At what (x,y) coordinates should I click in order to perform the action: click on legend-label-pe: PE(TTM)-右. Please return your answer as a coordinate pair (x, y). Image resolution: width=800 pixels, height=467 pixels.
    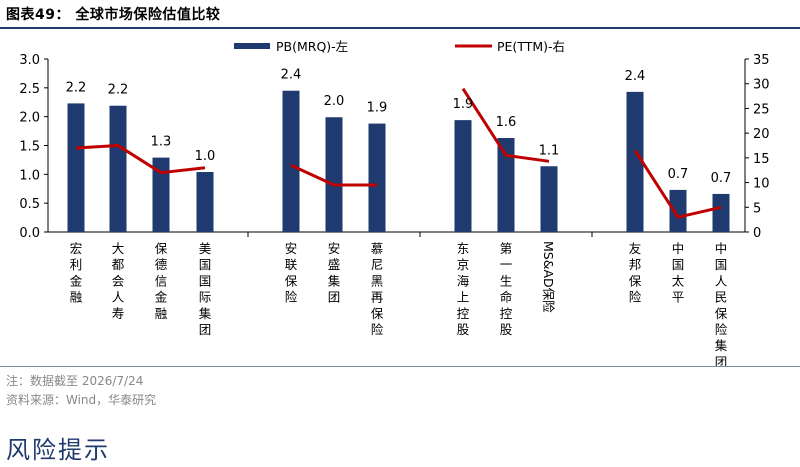
    Looking at the image, I should click on (531, 46).